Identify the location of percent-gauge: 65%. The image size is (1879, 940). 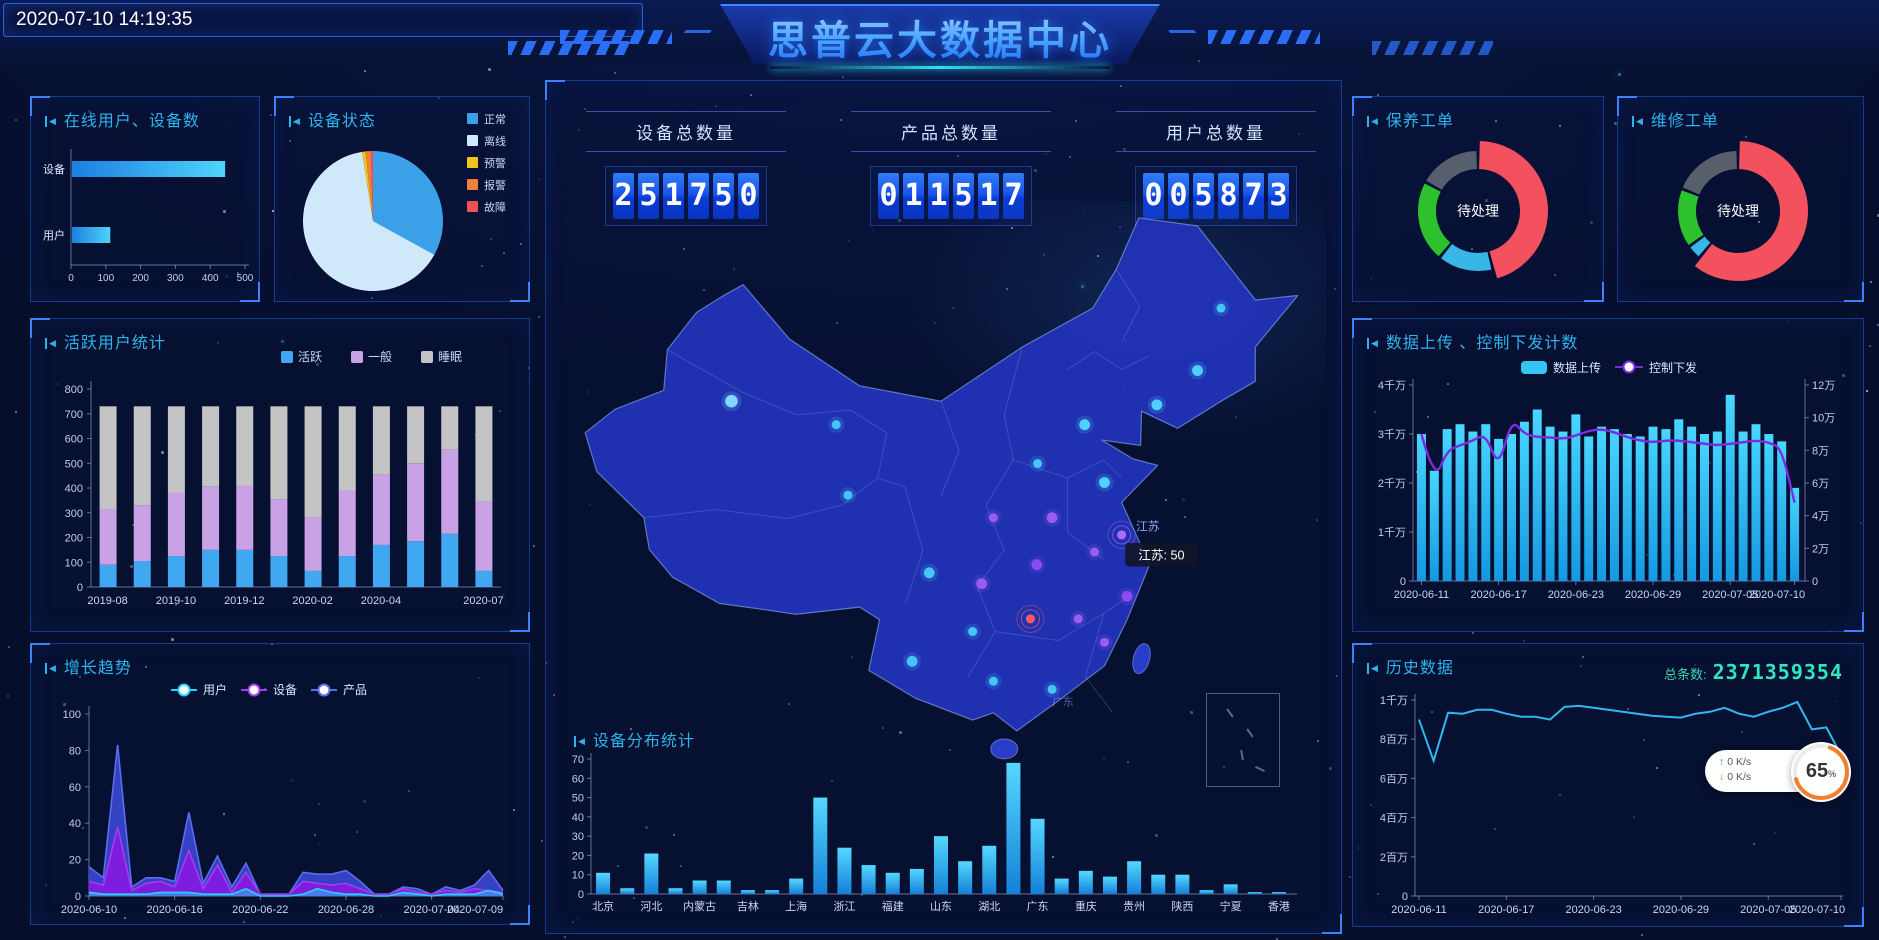
(1821, 772).